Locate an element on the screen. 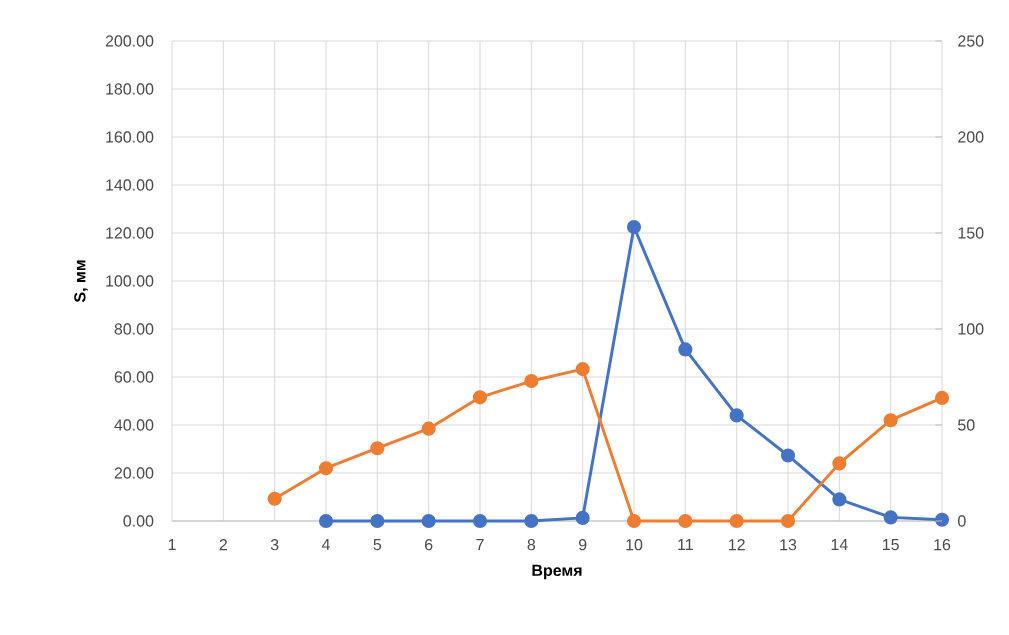 The width and height of the screenshot is (1009, 635). y-tick-label: 40.00 is located at coordinates (134, 425).